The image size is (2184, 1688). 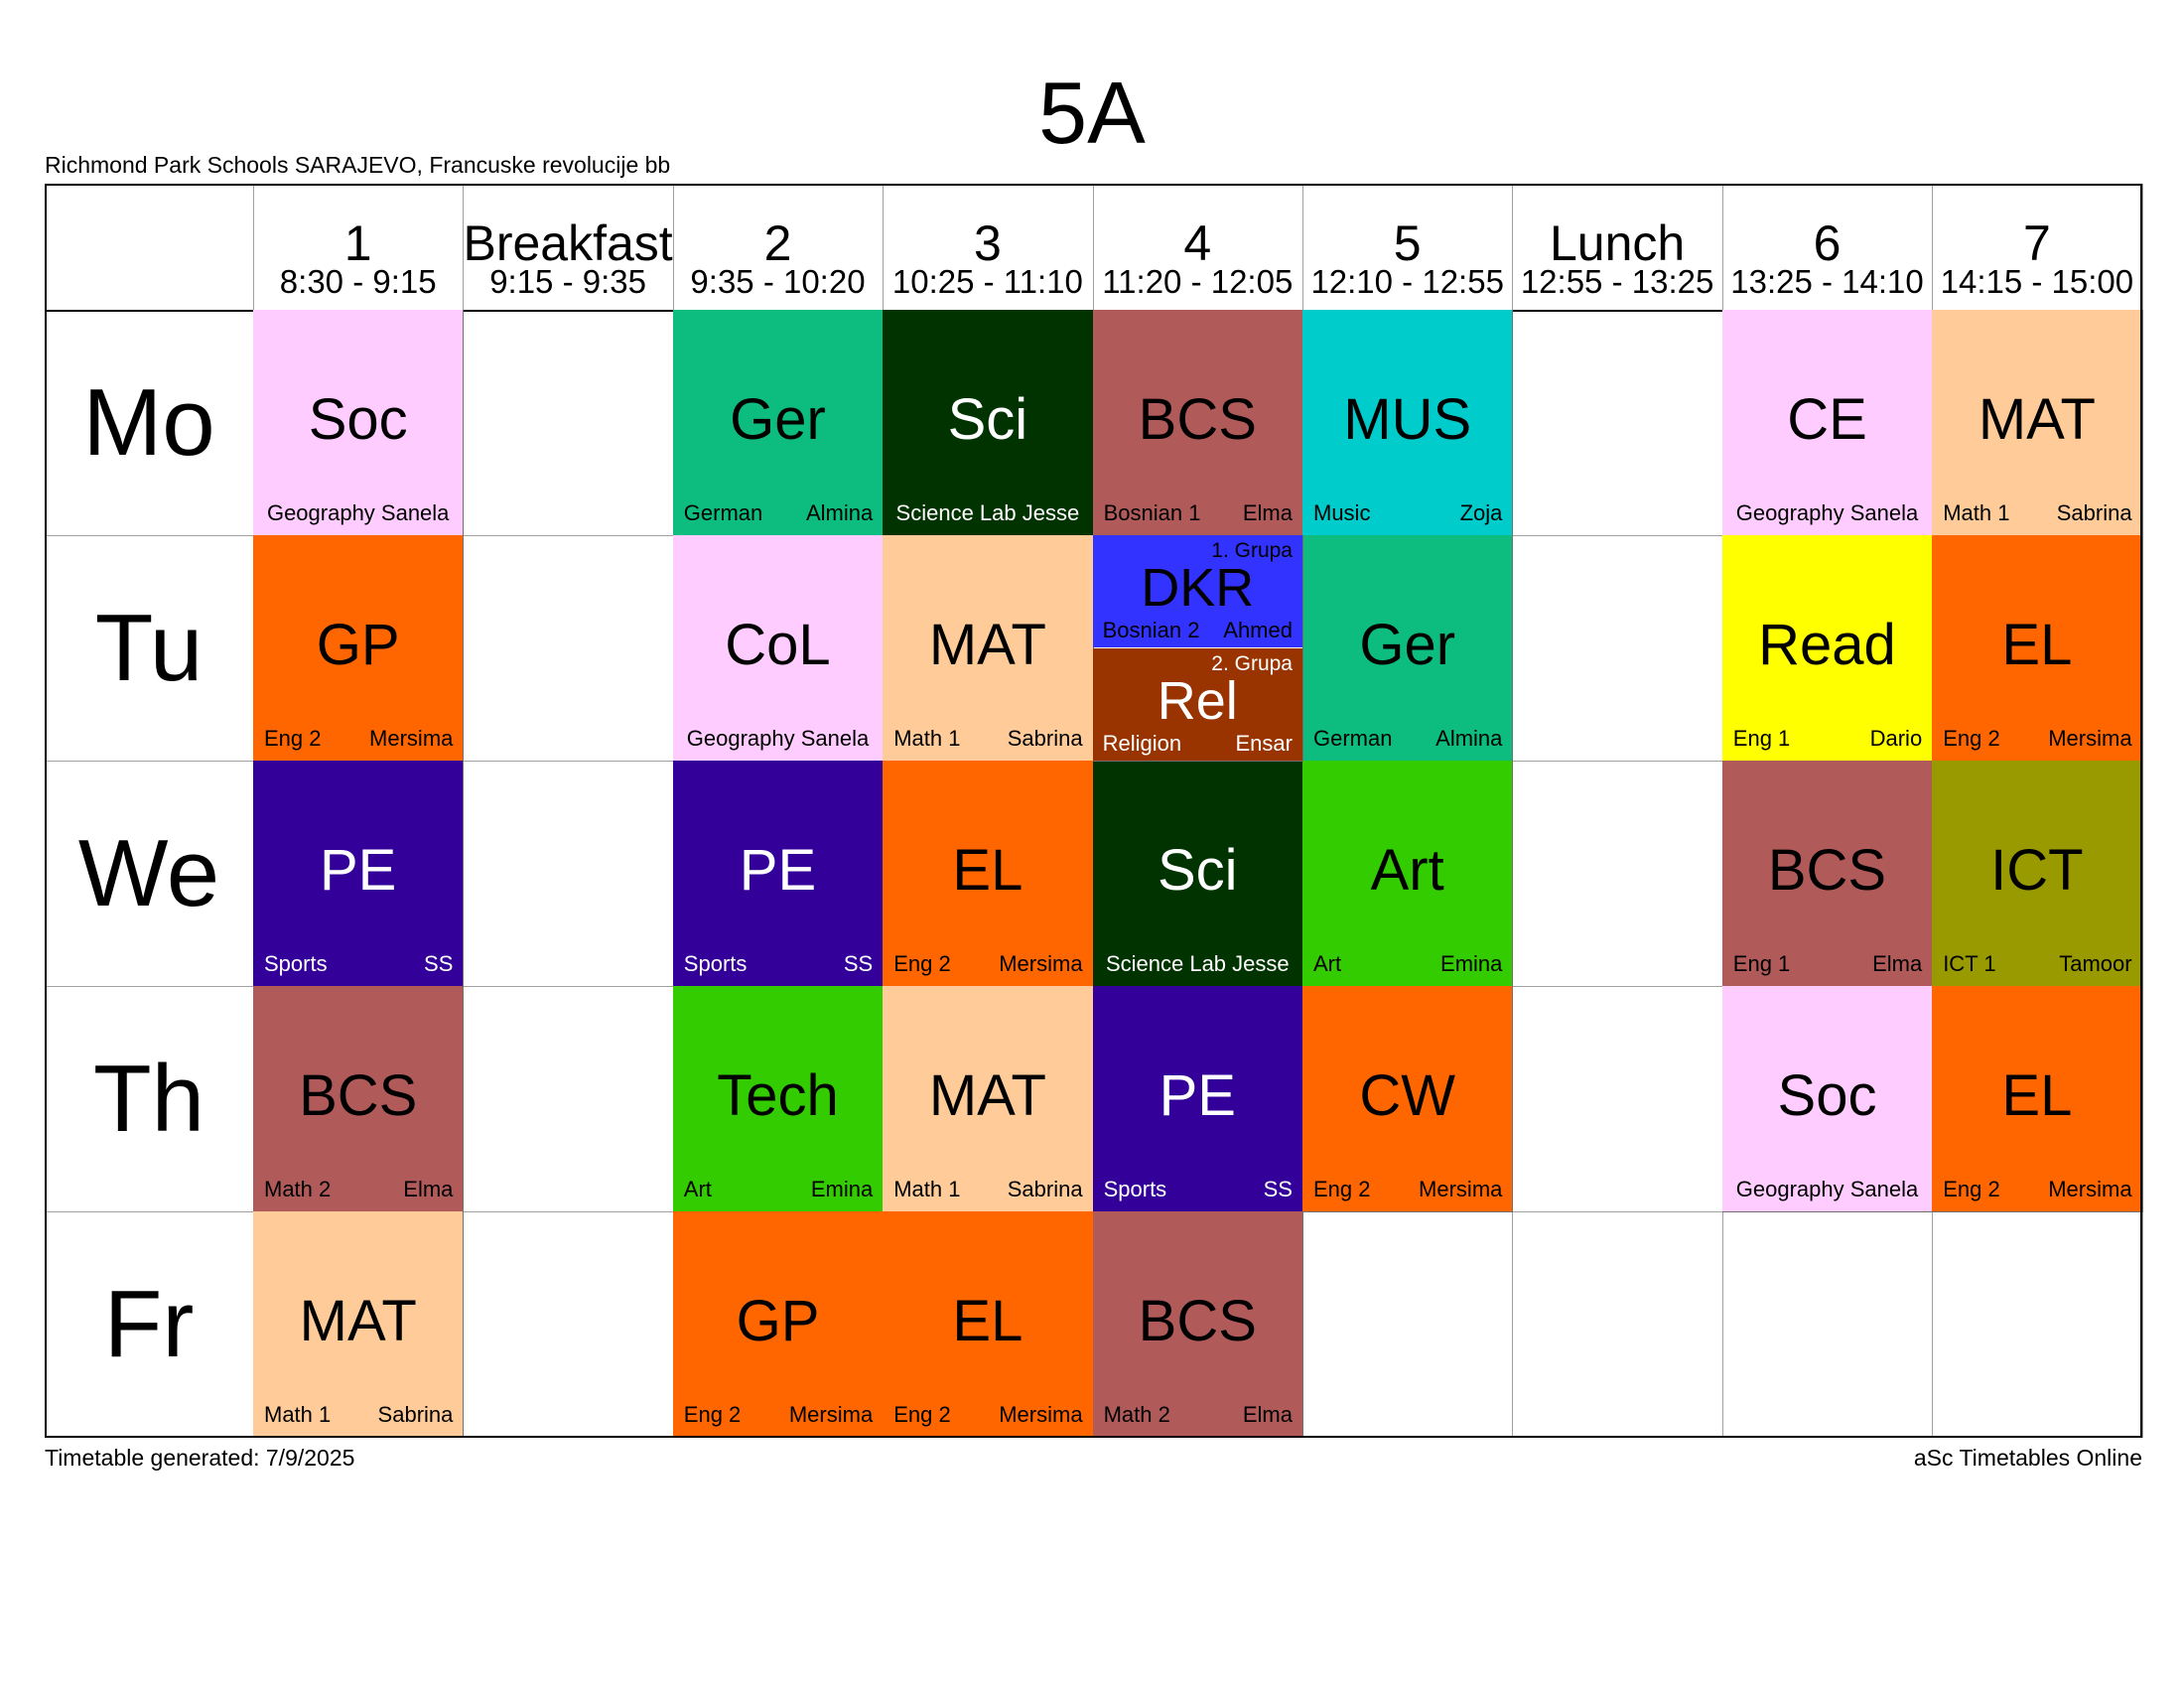 I want to click on lesson-teacher: SS, so click(x=439, y=963).